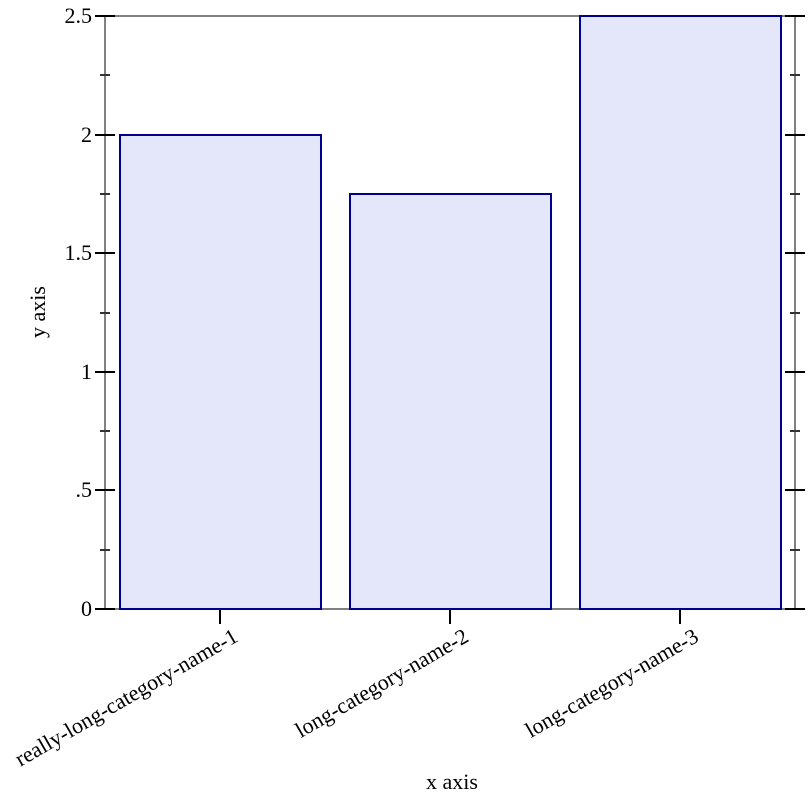 This screenshot has height=812, width=812. What do you see at coordinates (78, 15) in the screenshot?
I see `y-tick-label: 2.5` at bounding box center [78, 15].